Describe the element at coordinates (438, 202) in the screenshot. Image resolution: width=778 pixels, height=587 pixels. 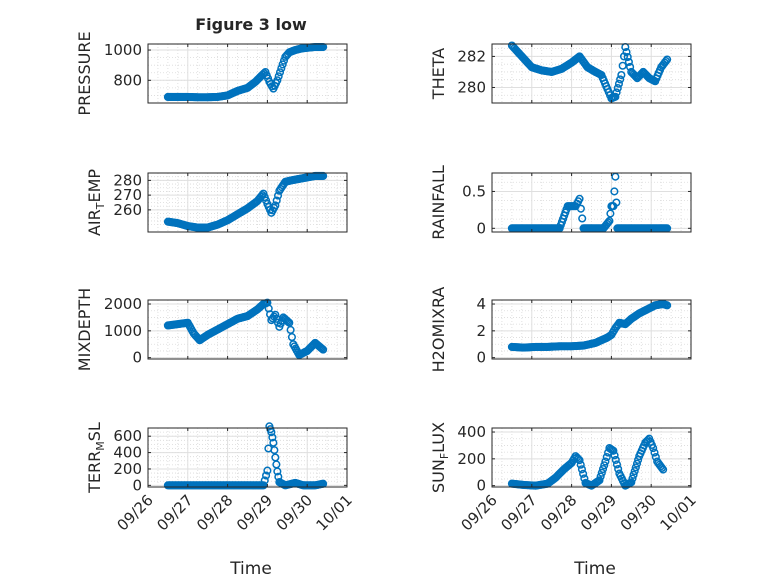
I see `y-axis-label: RAINFALL` at that location.